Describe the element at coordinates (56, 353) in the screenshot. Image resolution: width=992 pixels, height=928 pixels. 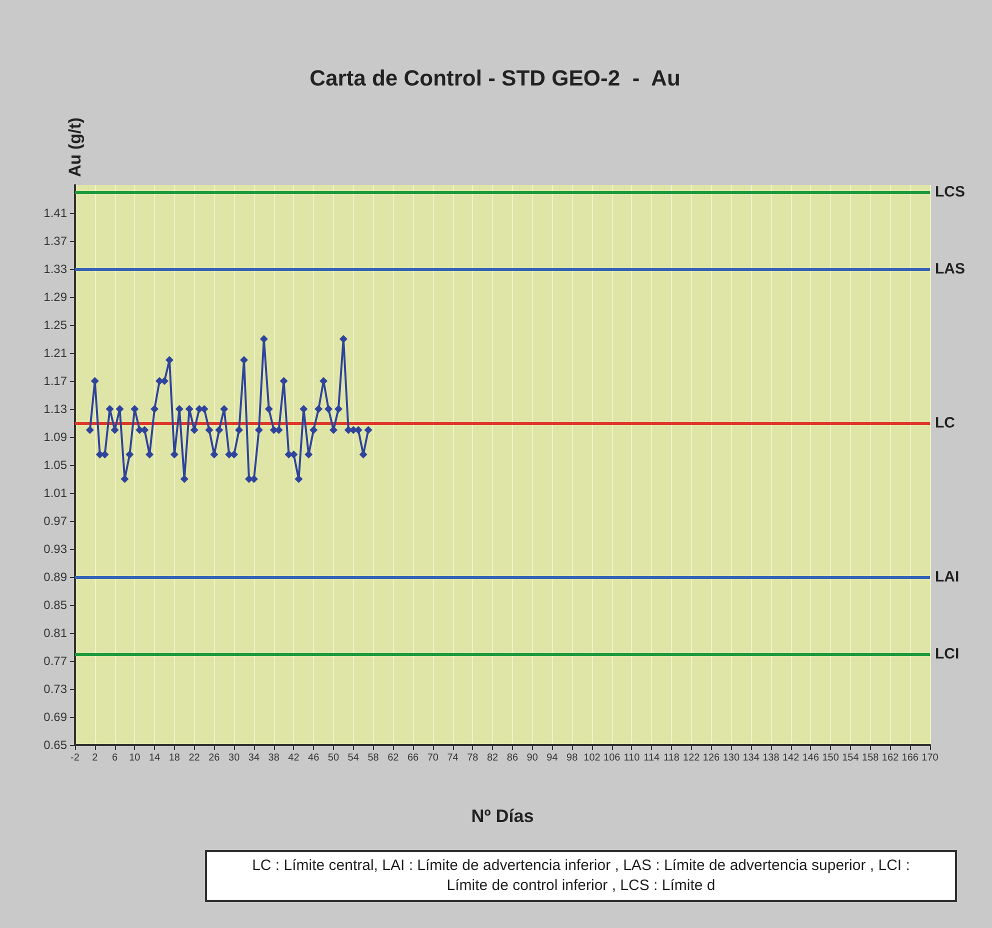
I see `y-tick-label: 1.21` at that location.